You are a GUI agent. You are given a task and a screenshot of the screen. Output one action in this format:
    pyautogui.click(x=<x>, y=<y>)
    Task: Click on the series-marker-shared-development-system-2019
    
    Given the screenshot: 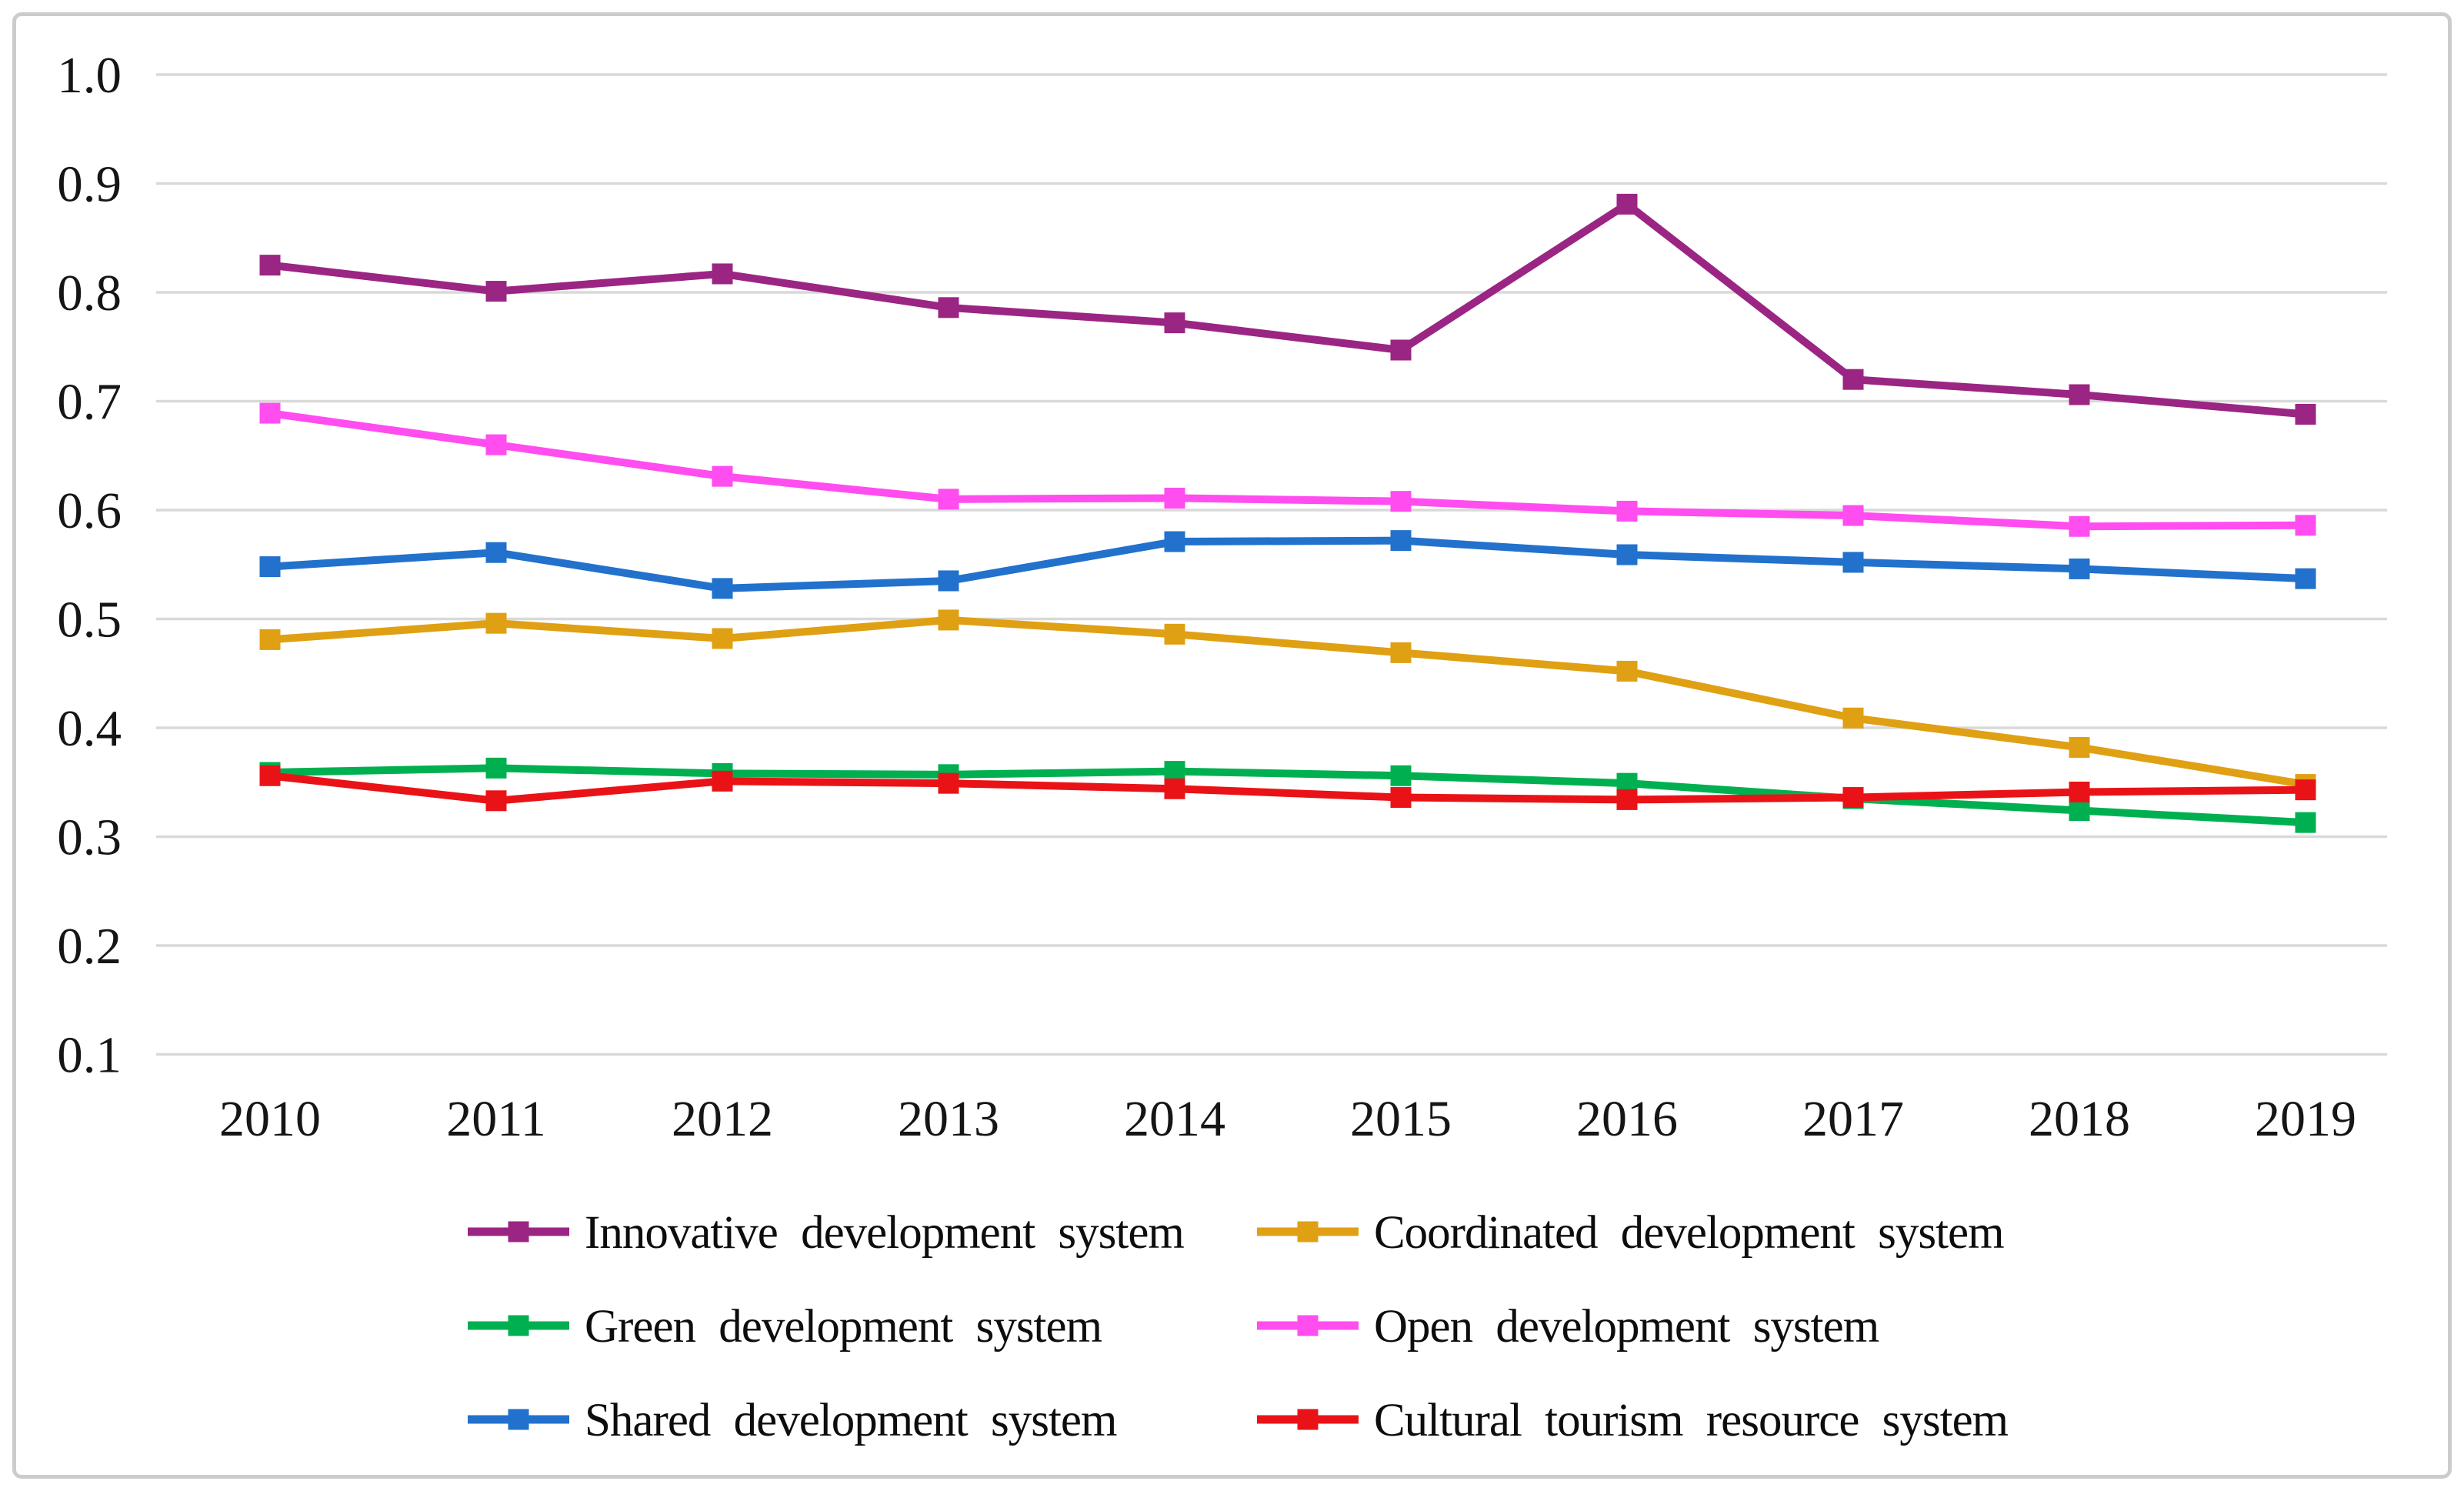 What is the action you would take?
    pyautogui.click(x=2305, y=578)
    